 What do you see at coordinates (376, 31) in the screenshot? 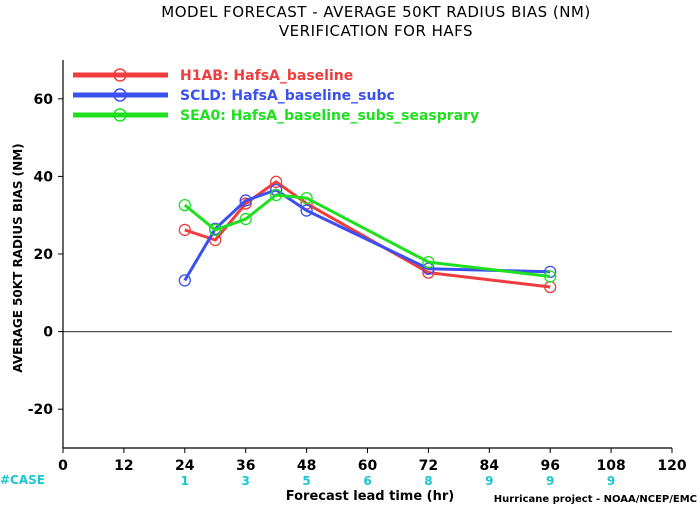
I see `chart-subtitle: VERIFICATION FOR HAFS` at bounding box center [376, 31].